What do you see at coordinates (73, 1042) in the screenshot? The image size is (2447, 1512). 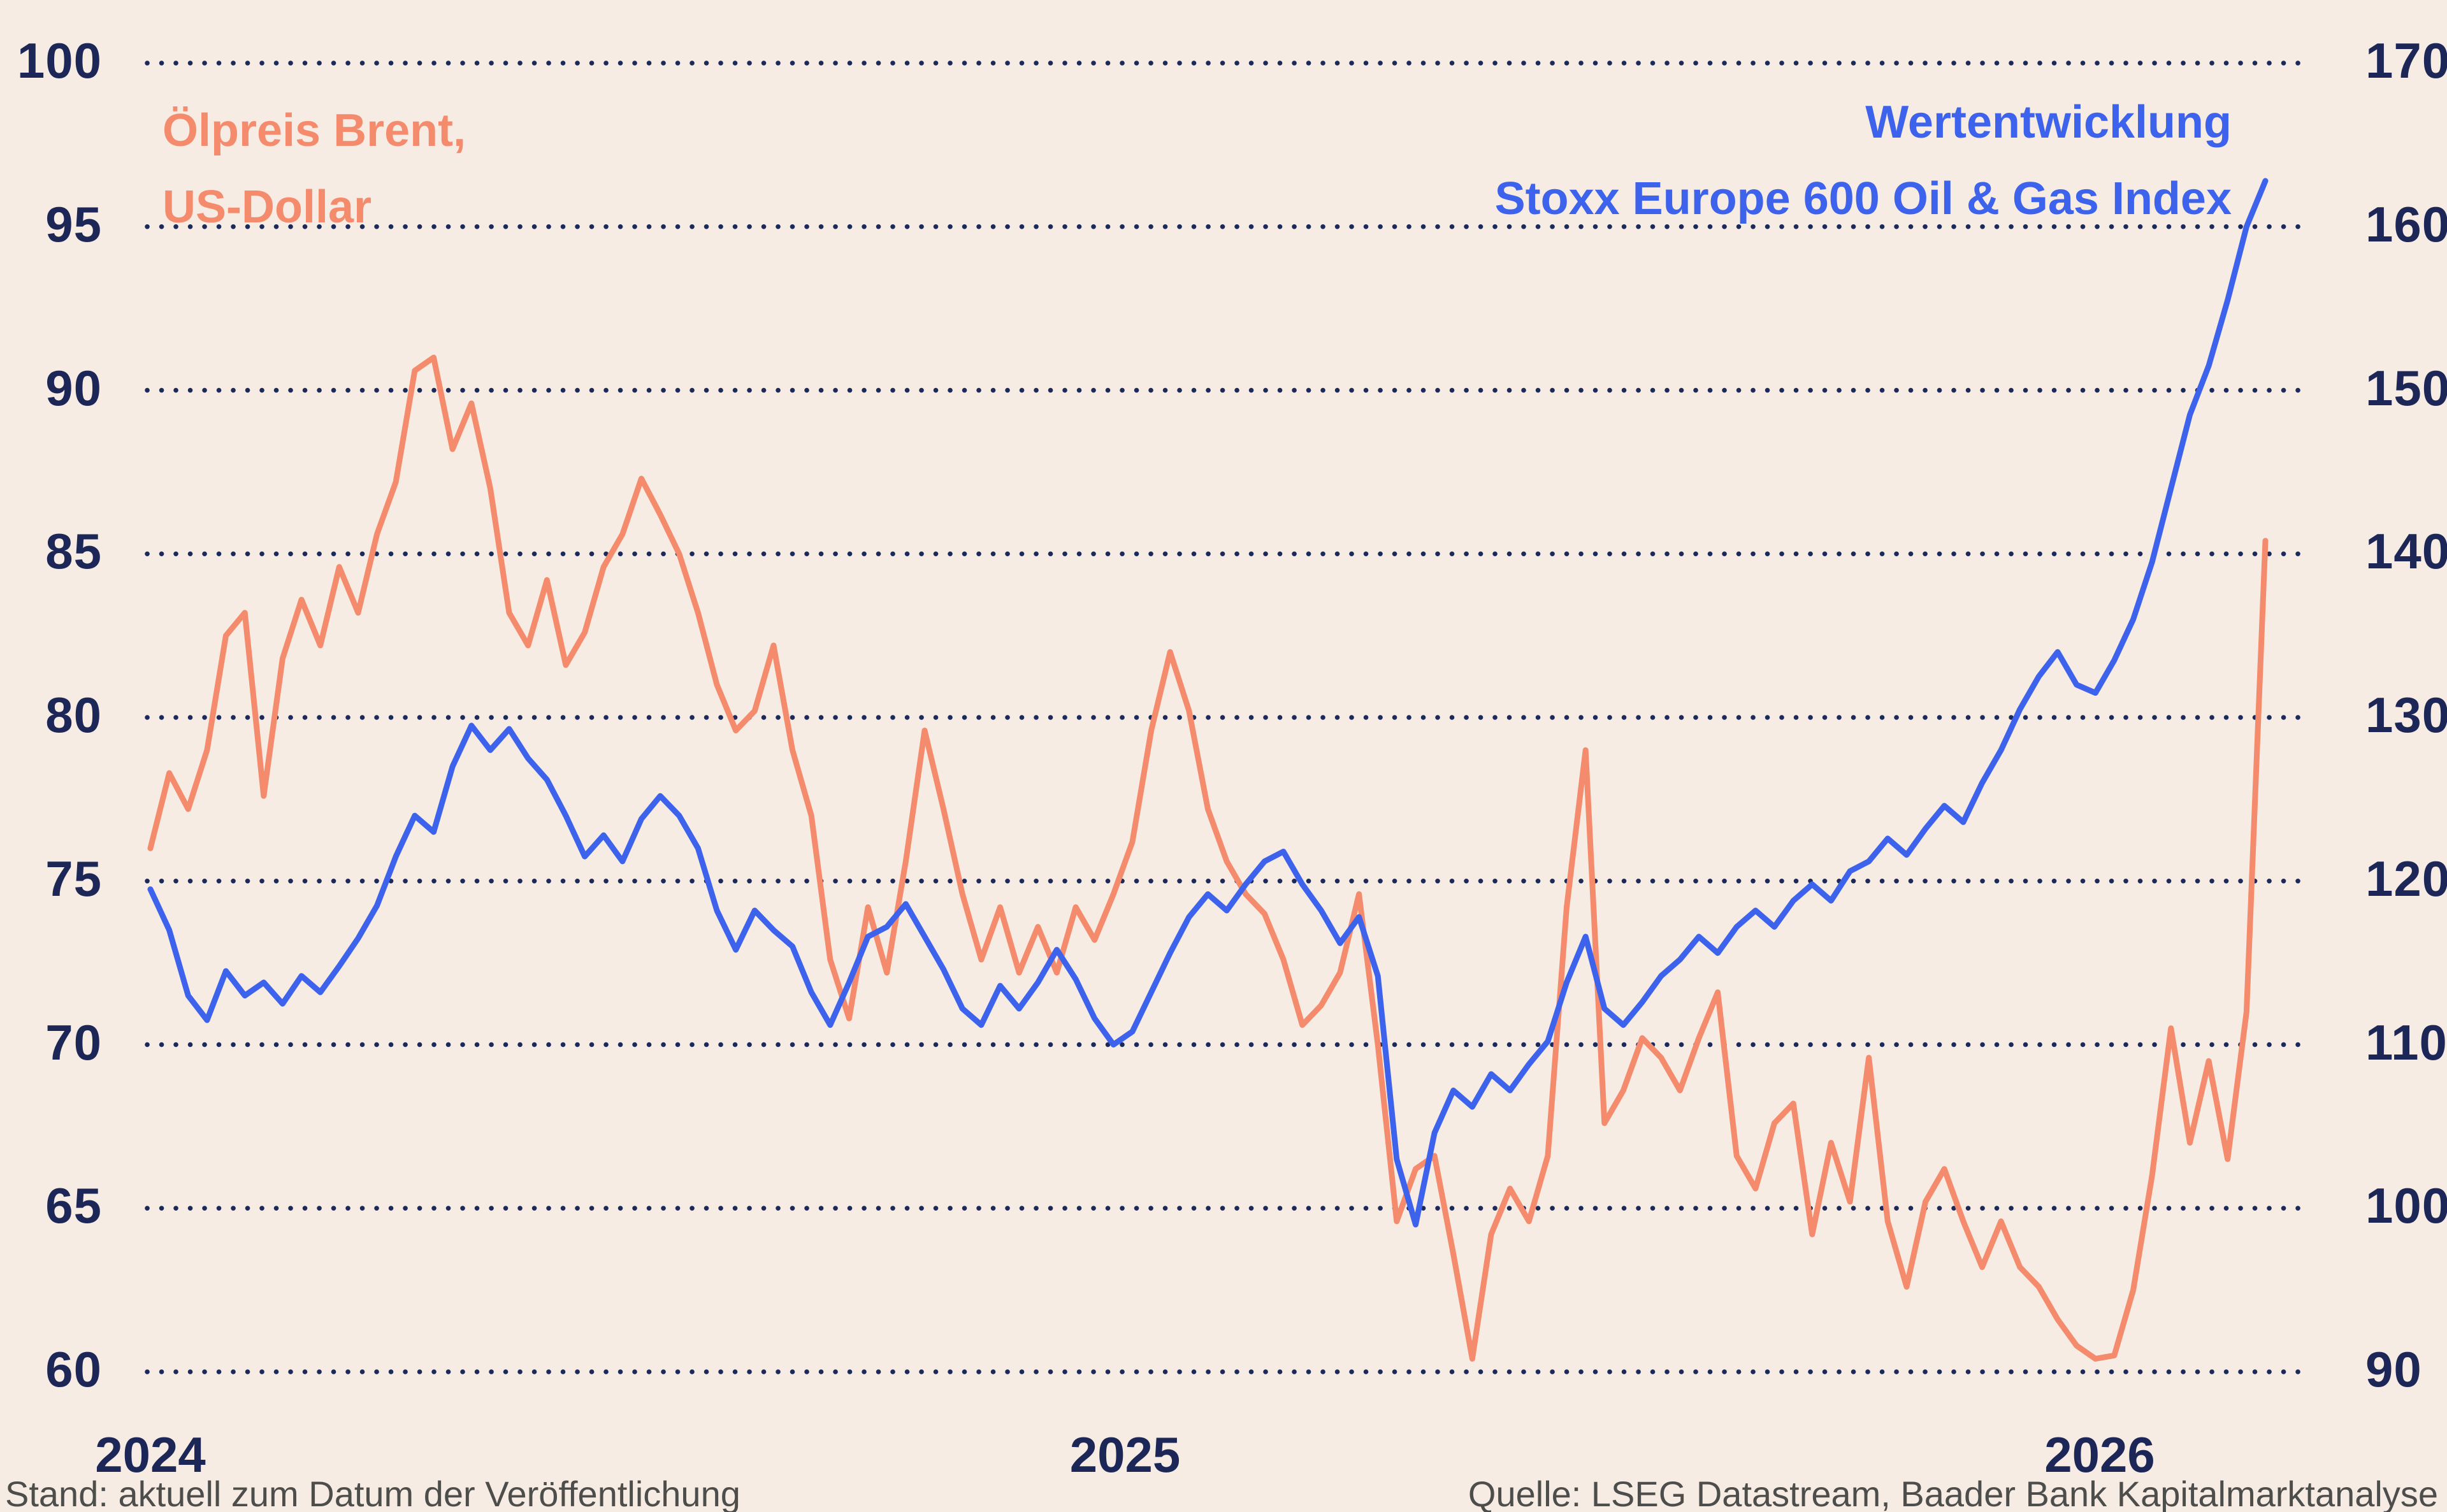 I see `y-axis-label-left: 70` at bounding box center [73, 1042].